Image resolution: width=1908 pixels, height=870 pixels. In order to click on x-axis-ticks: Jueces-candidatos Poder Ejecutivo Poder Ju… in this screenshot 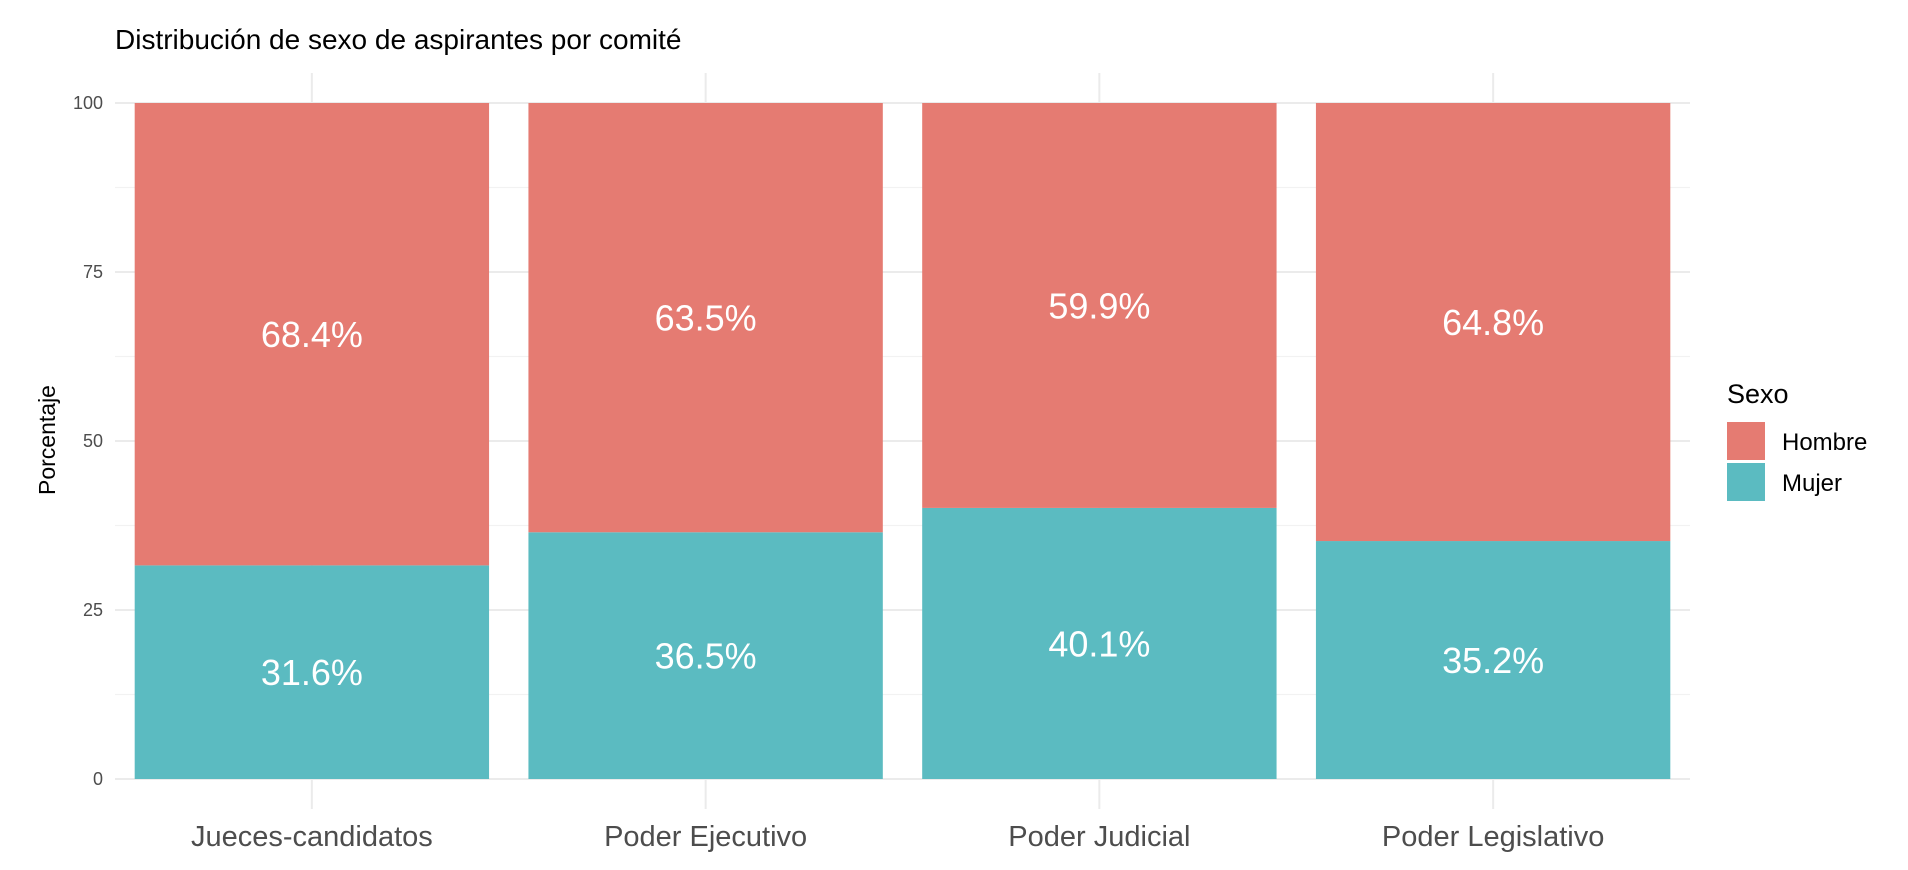, I will do `click(897, 837)`.